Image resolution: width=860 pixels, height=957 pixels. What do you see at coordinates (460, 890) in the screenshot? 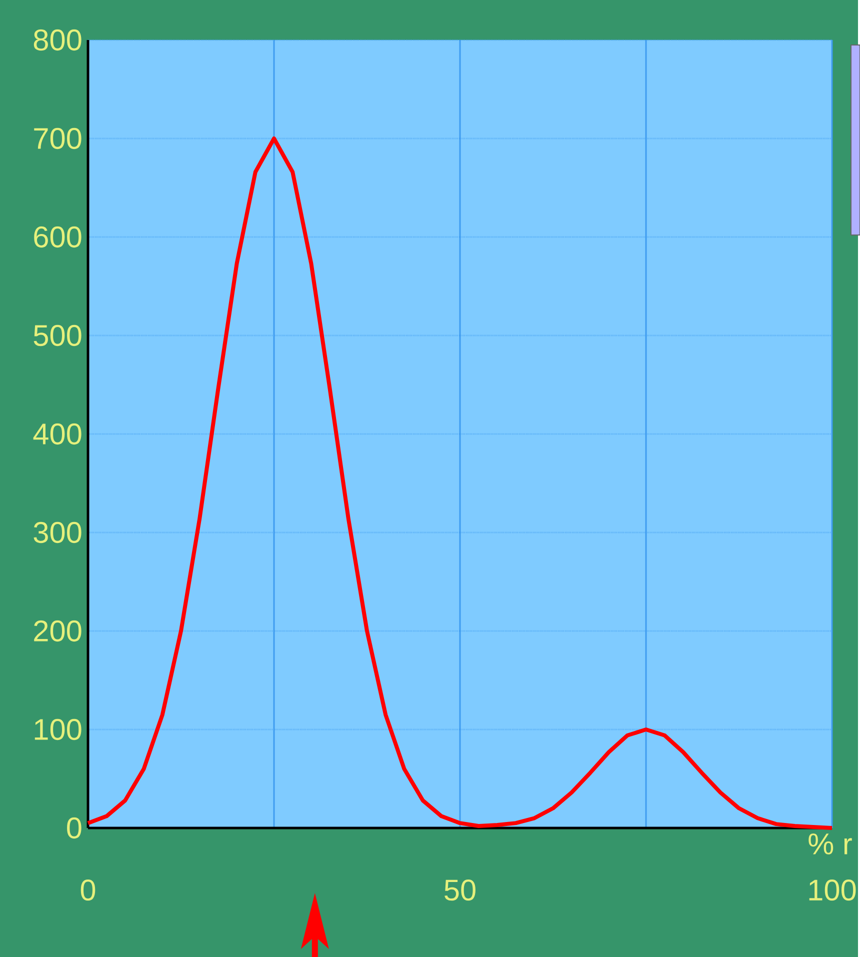
I see `x-tick-label: 50` at bounding box center [460, 890].